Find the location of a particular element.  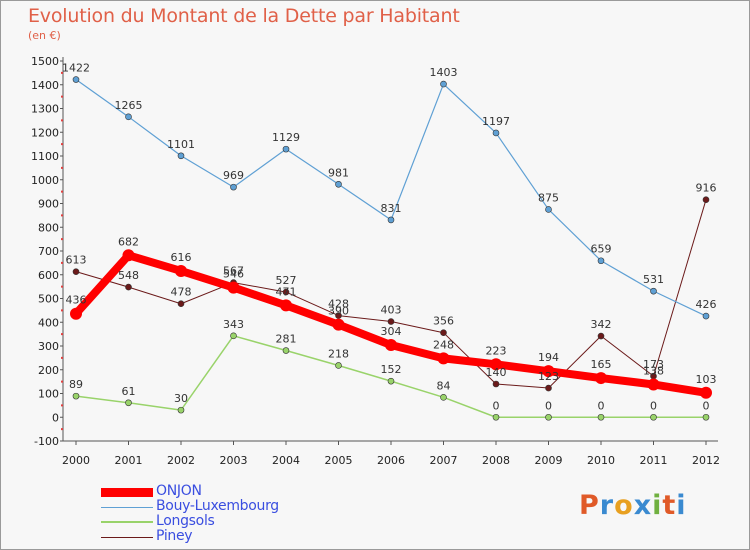

y-tick-label: 1000 is located at coordinates (45, 180).